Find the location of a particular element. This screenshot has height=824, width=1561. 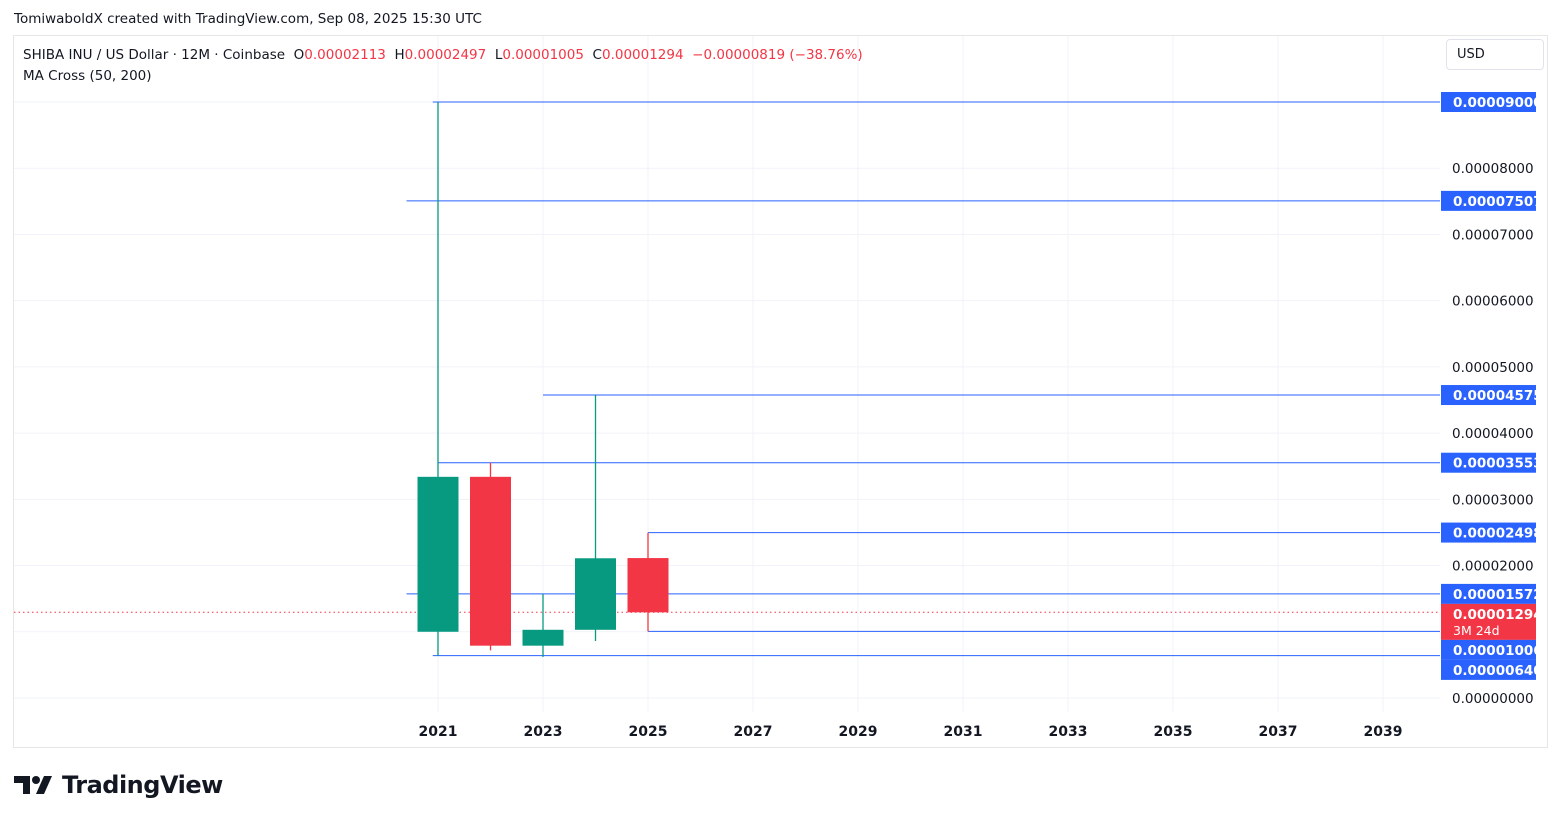

y-tick-label: 0.00000000 is located at coordinates (1493, 699).